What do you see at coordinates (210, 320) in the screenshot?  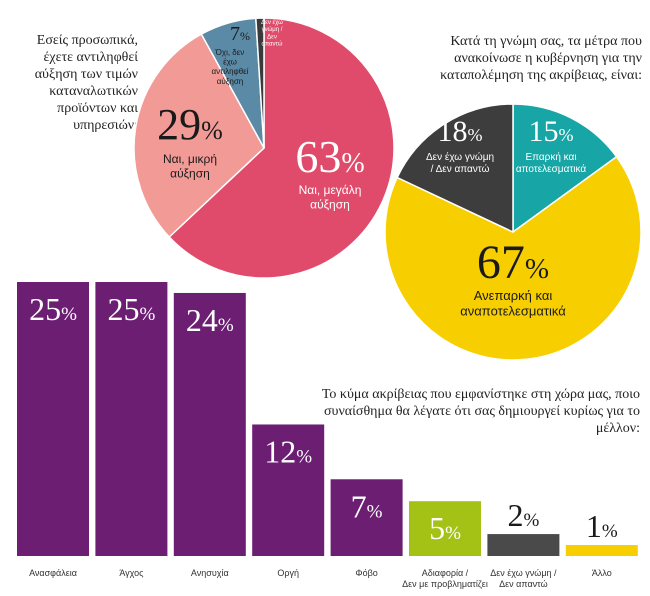 I see `bar-2-value: 24%` at bounding box center [210, 320].